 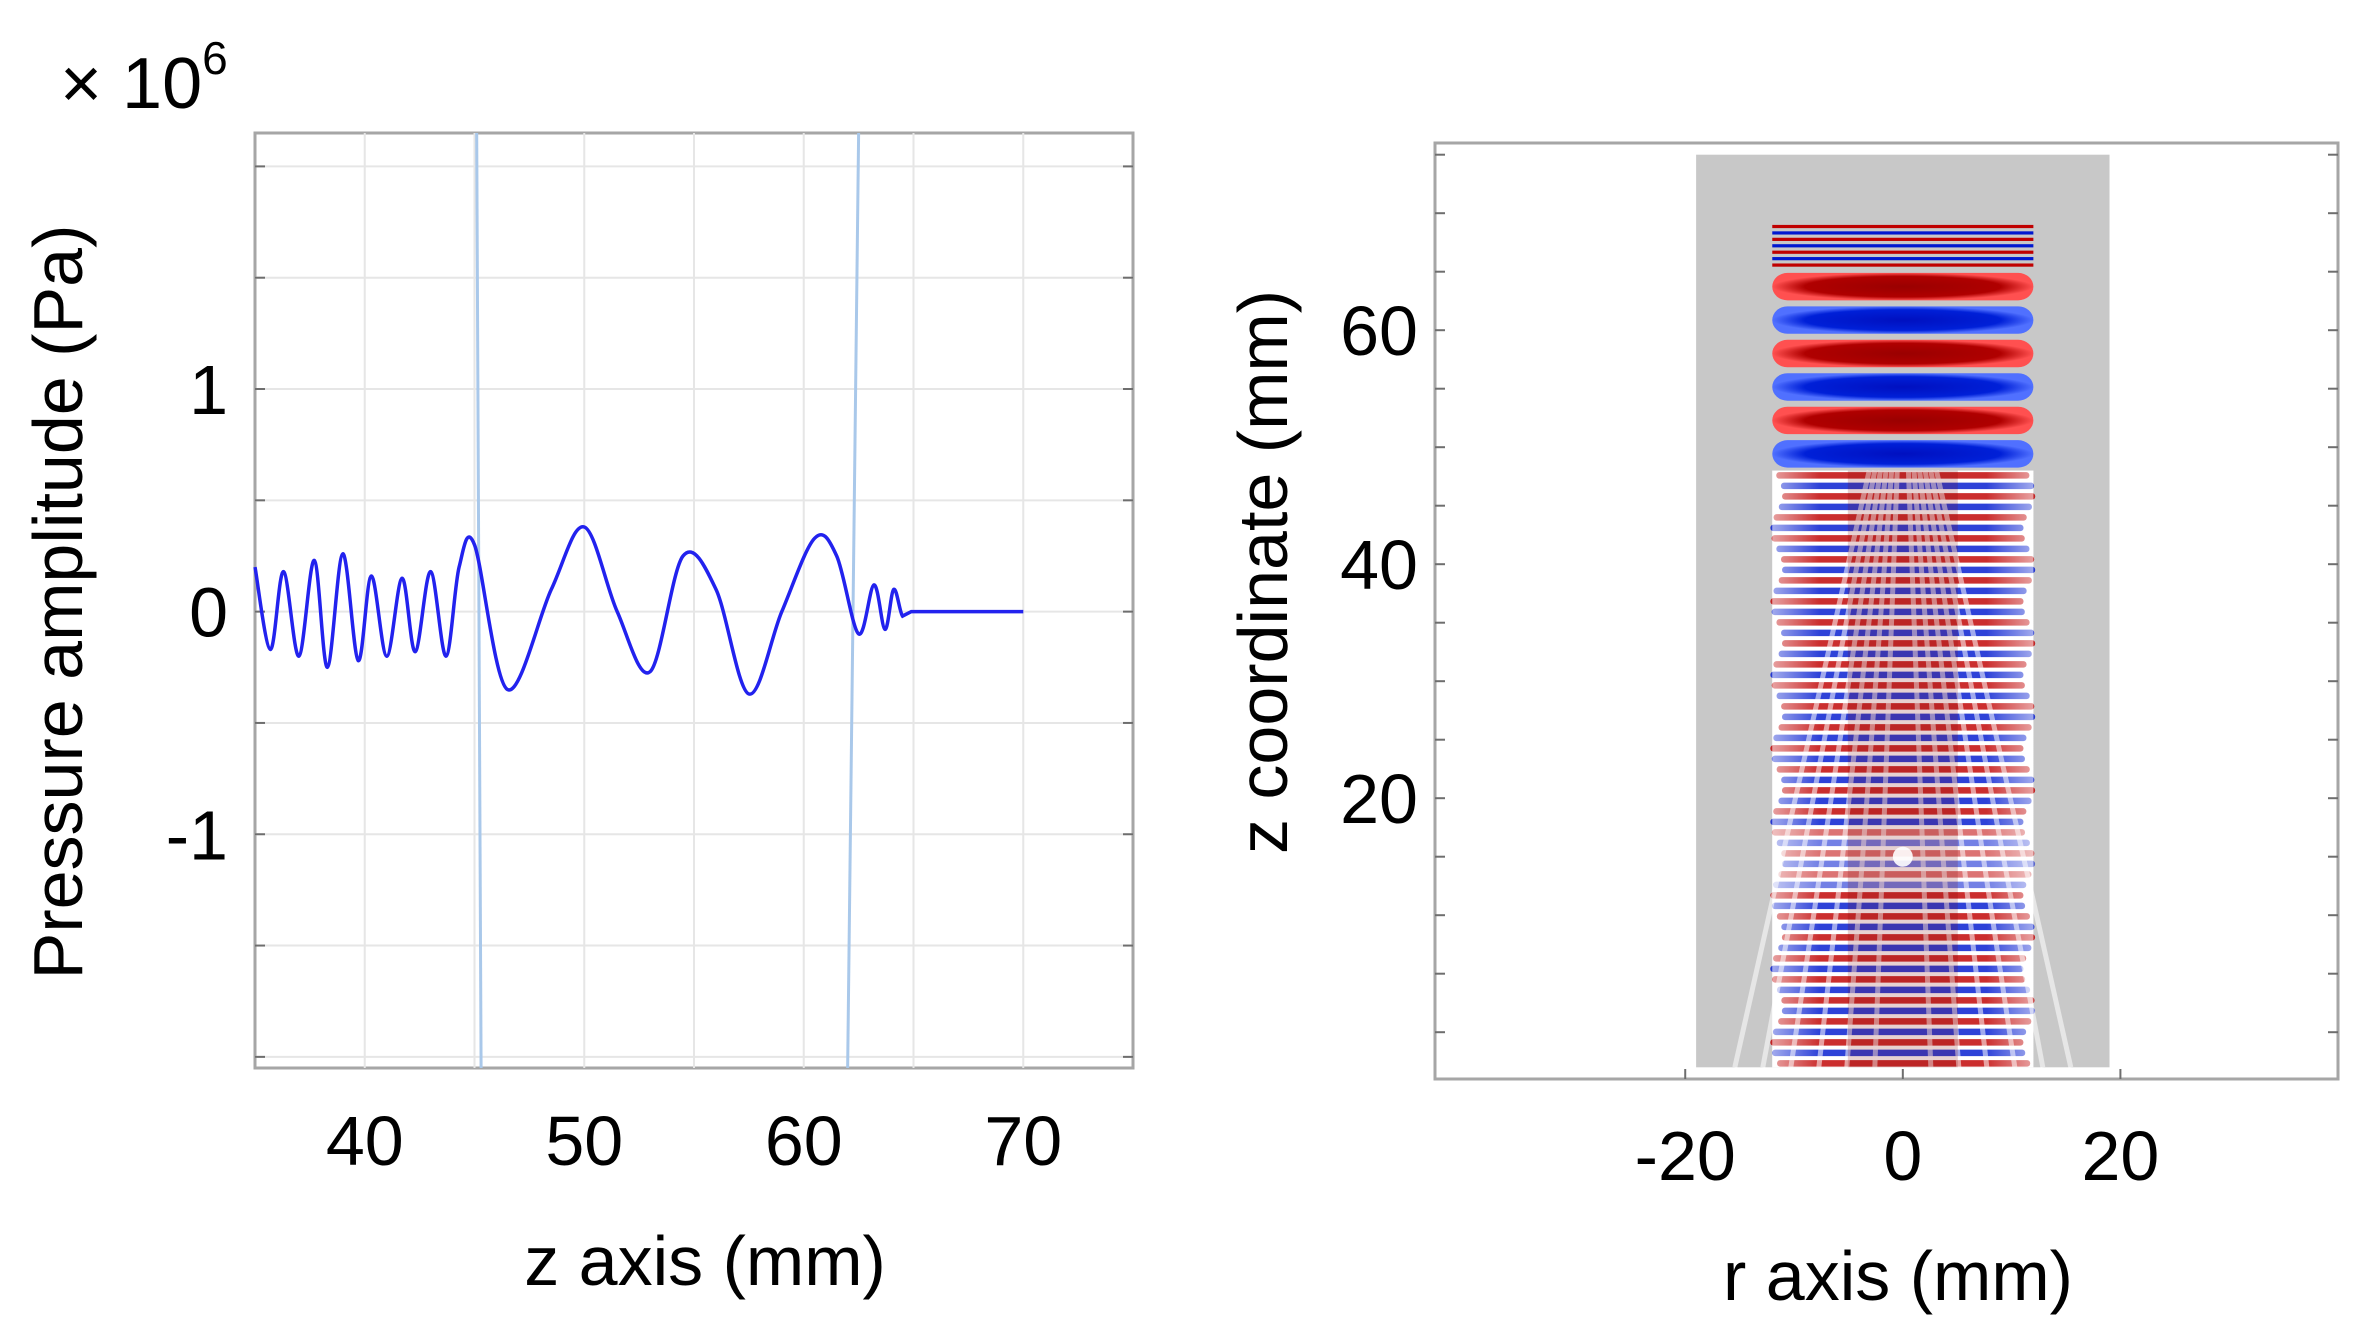 I want to click on x-tick-label: 60, so click(x=804, y=1141).